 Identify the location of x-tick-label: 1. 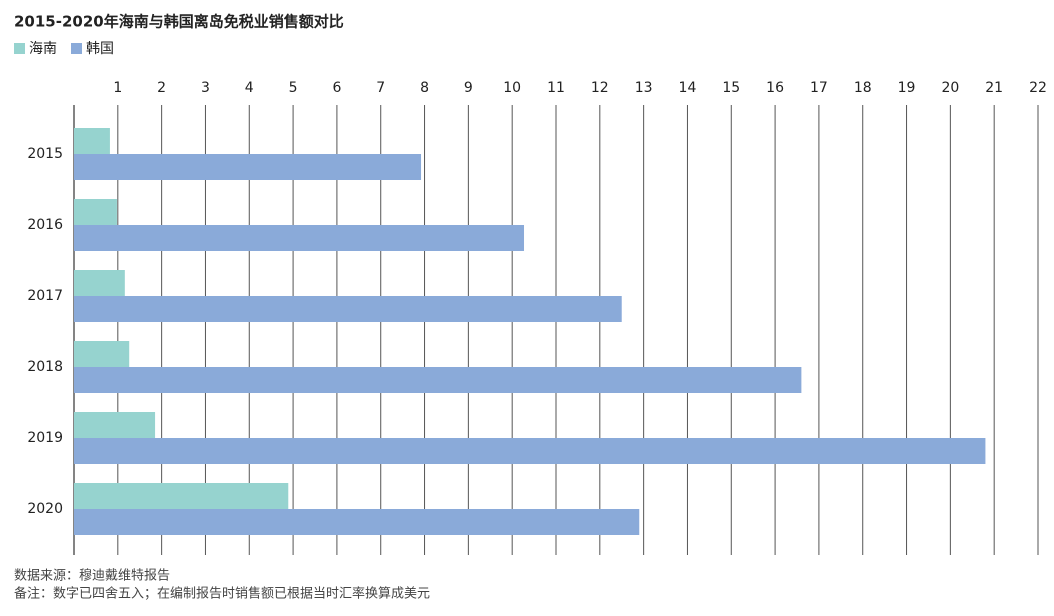
(117, 88).